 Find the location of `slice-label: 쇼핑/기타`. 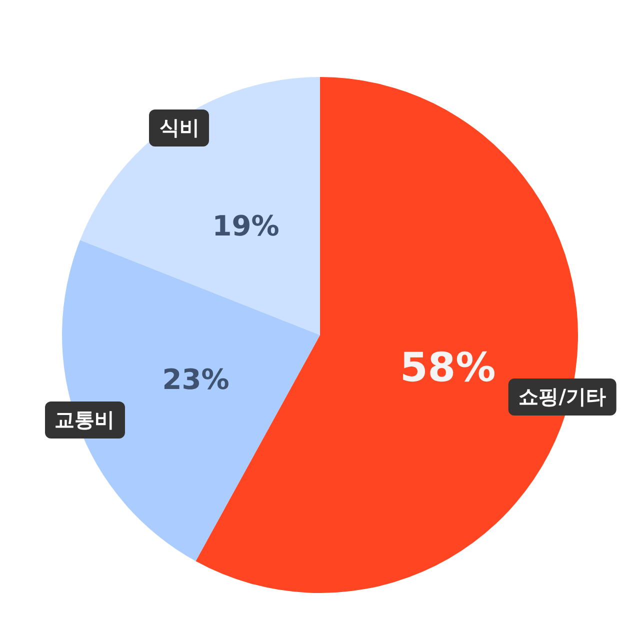

slice-label: 쇼핑/기타 is located at coordinates (562, 397).